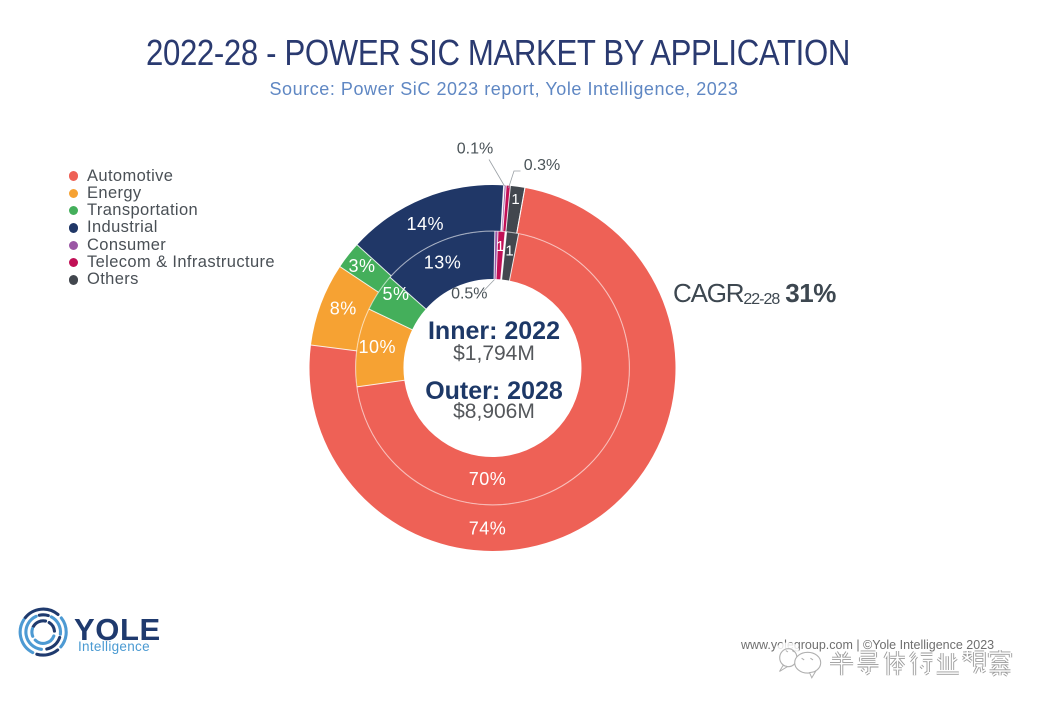 This screenshot has height=707, width=1042. Describe the element at coordinates (361, 266) in the screenshot. I see `svg-text: 3%` at that location.